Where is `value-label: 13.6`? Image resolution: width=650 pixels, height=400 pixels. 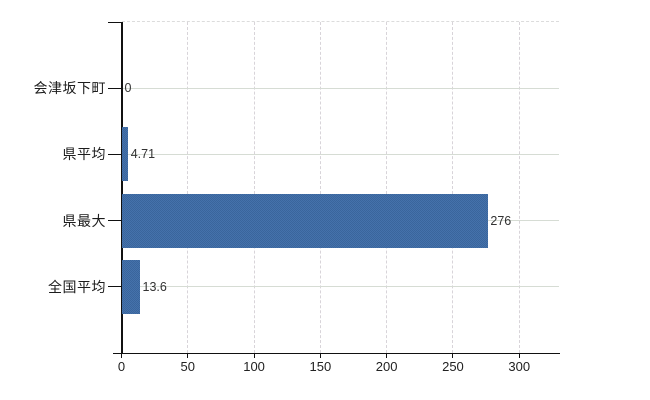 value-label: 13.6 is located at coordinates (154, 286).